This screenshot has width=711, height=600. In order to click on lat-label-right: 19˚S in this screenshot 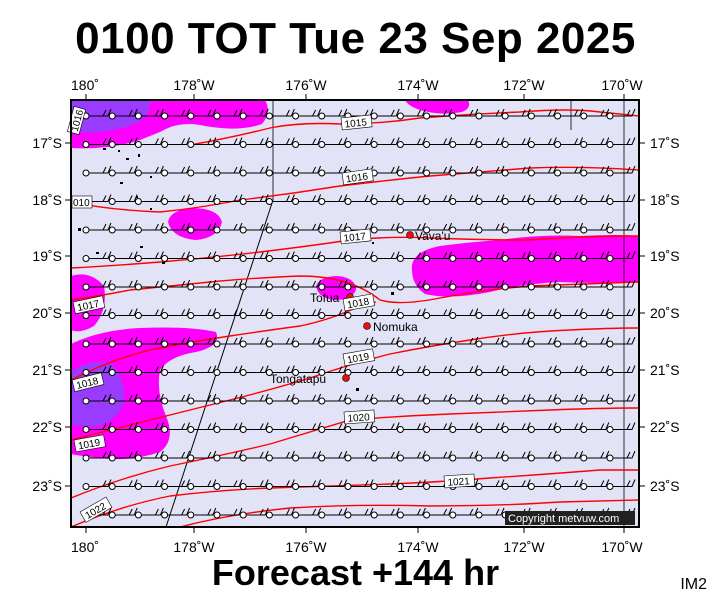, I will do `click(665, 256)`.